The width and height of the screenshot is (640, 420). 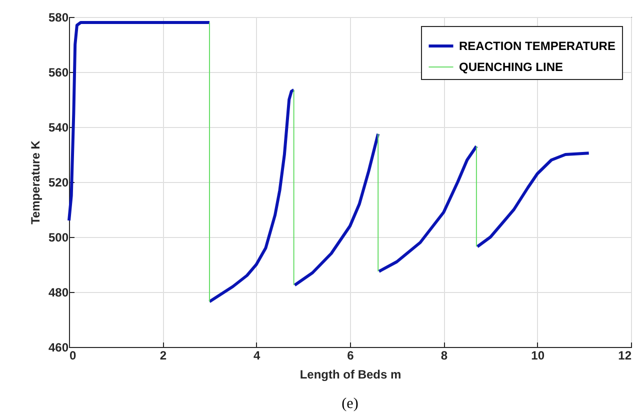 What do you see at coordinates (351, 375) in the screenshot?
I see `x-axis-title: Length of Beds m` at bounding box center [351, 375].